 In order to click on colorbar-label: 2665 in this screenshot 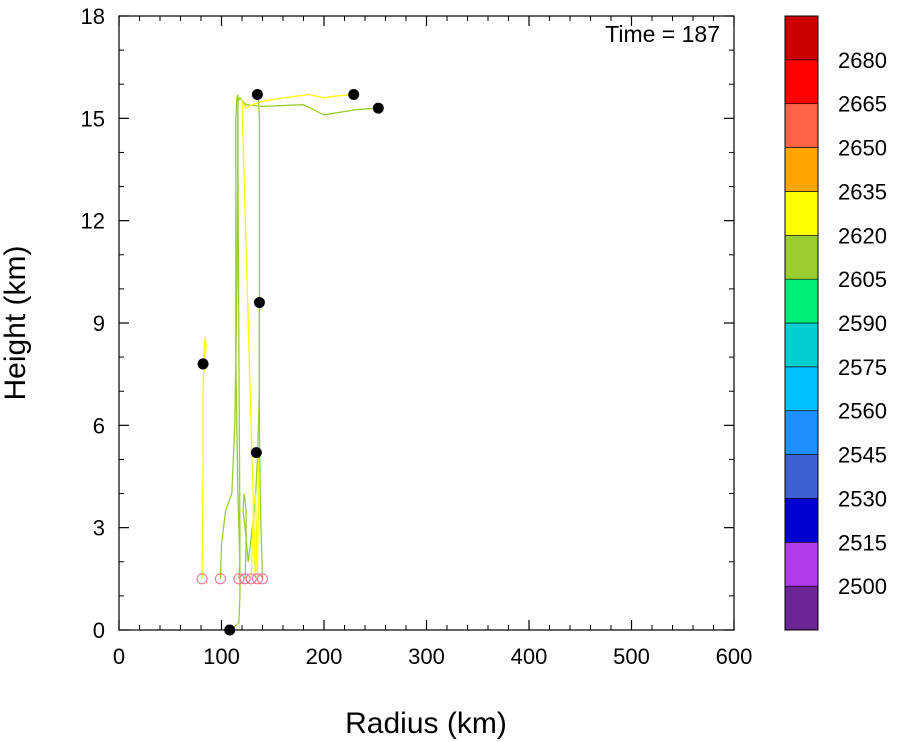, I will do `click(862, 104)`.